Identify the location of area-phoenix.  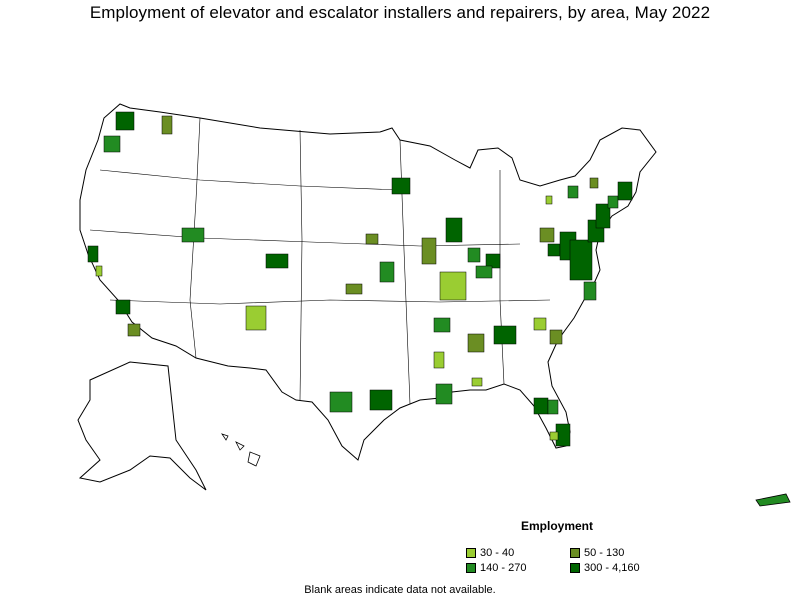
(134, 330).